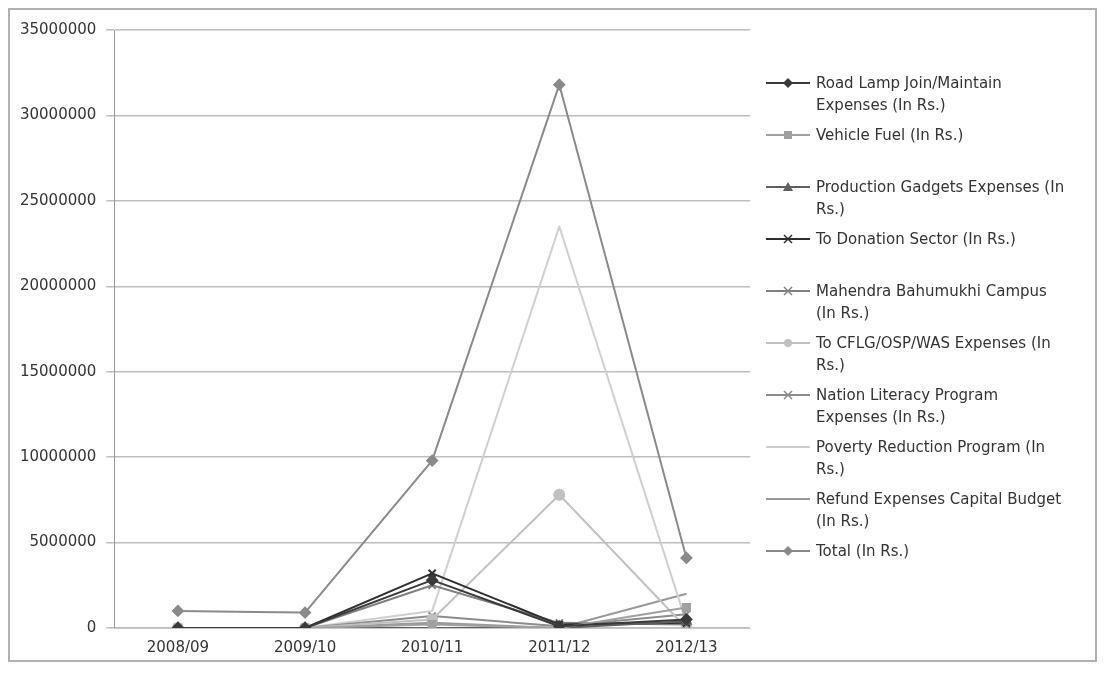 This screenshot has width=1107, height=673. Describe the element at coordinates (58, 114) in the screenshot. I see `y-tick-label: 30000000` at that location.